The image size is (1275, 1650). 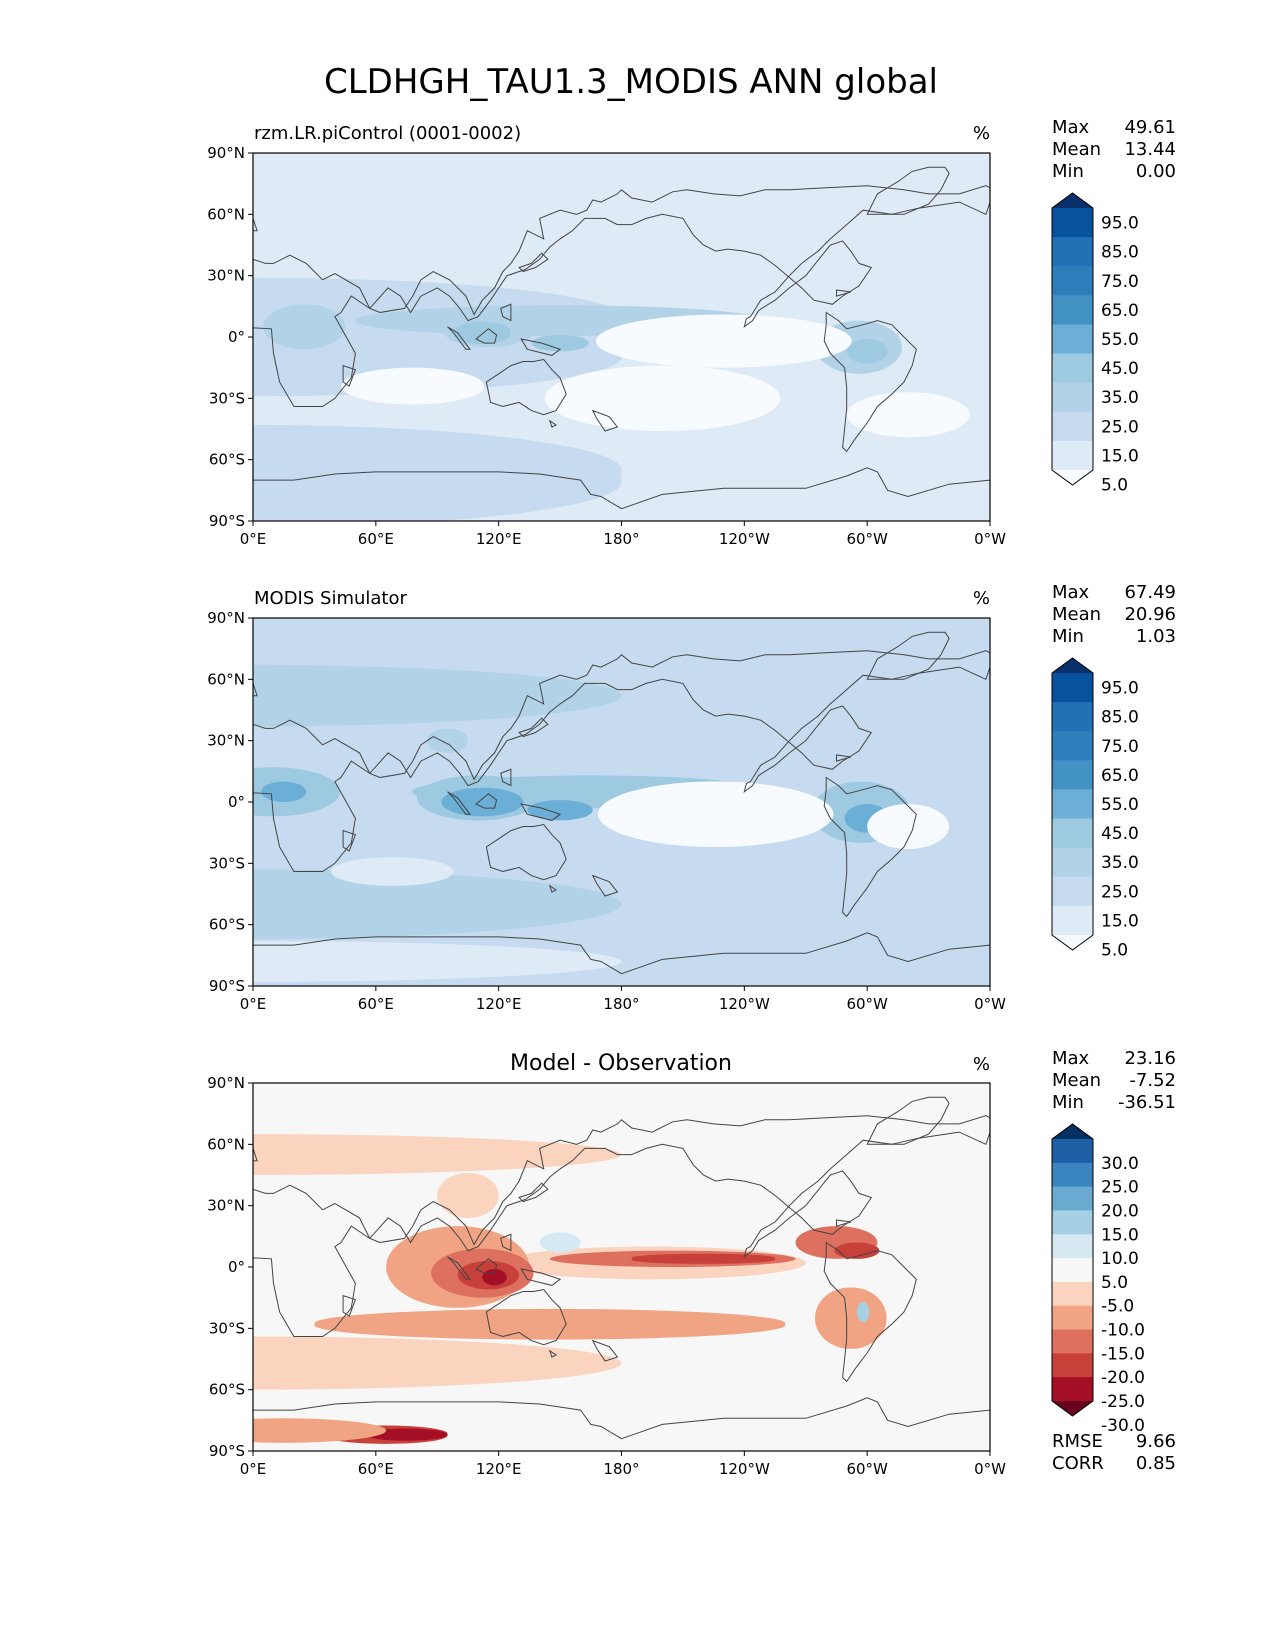 What do you see at coordinates (1156, 636) in the screenshot?
I see `stat-min-value: 1.03` at bounding box center [1156, 636].